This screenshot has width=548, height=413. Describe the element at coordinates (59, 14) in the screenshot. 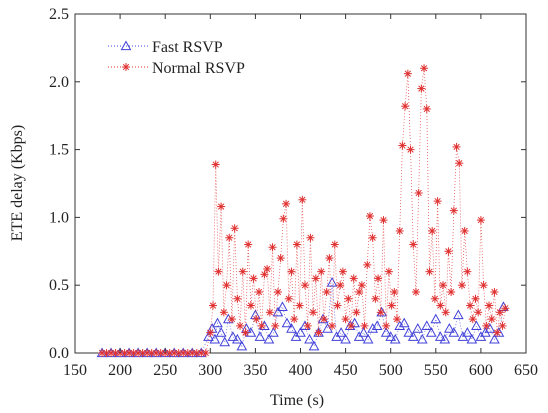

I see `y-tick-label: 2.5` at that location.